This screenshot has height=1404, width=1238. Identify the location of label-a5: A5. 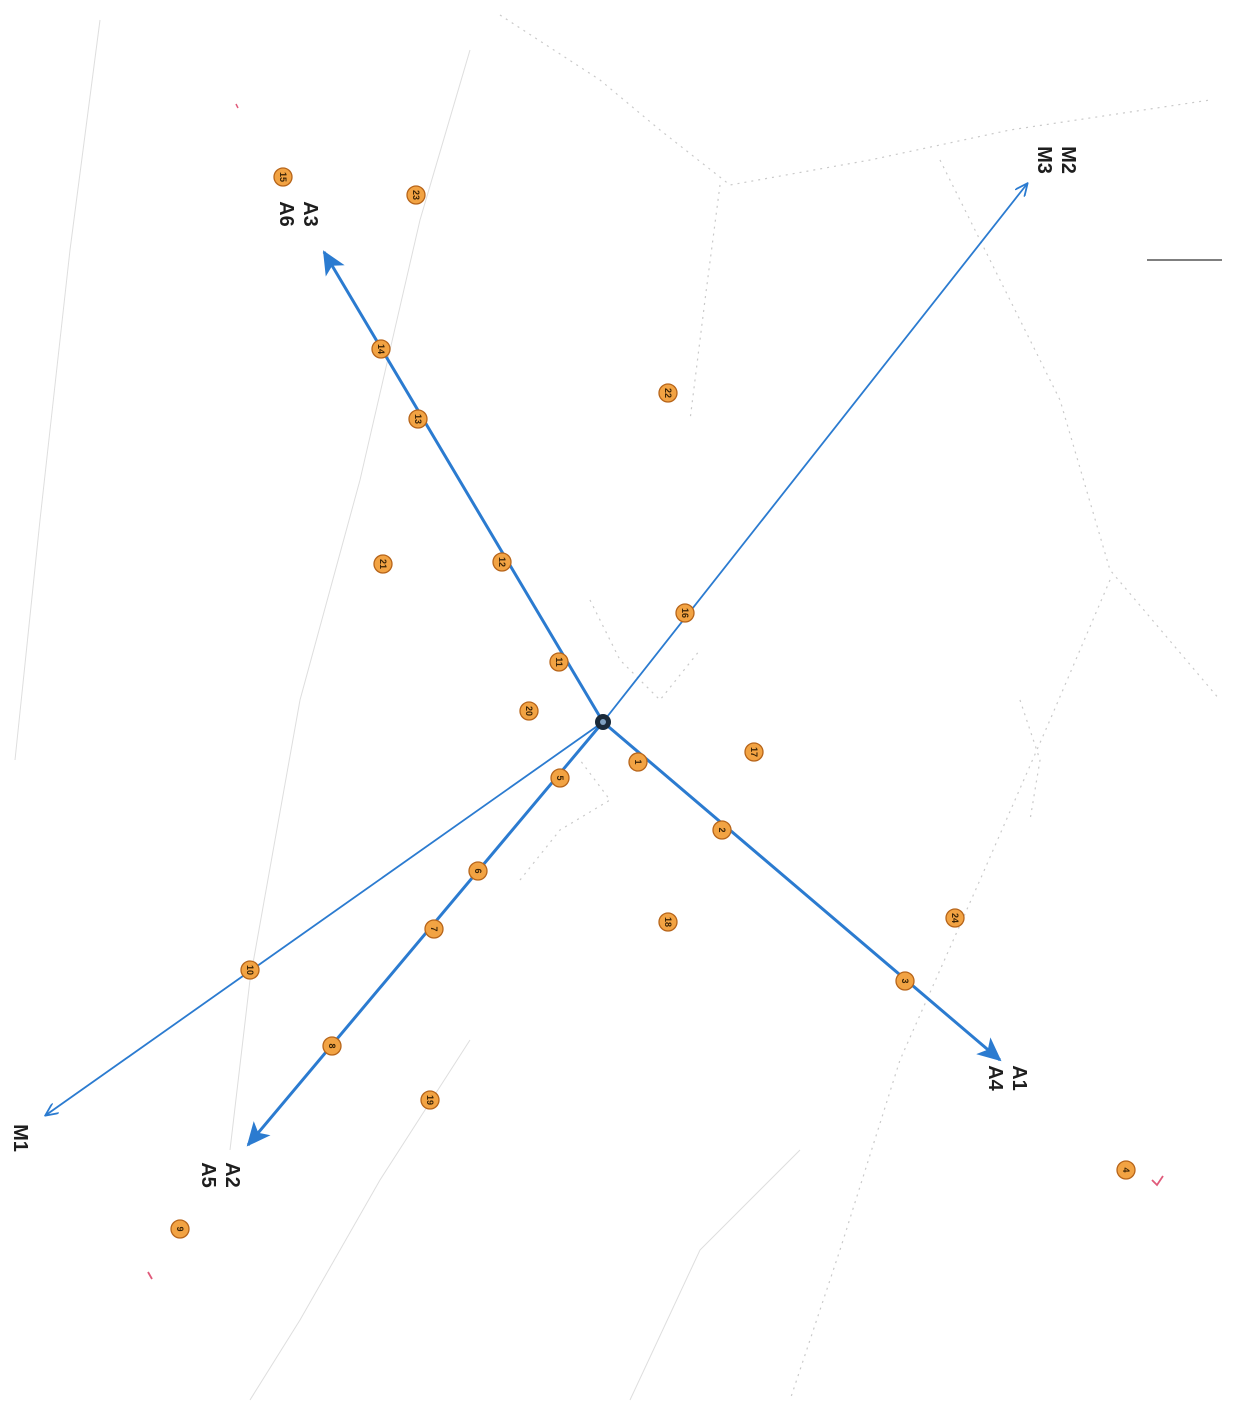
(208, 1175).